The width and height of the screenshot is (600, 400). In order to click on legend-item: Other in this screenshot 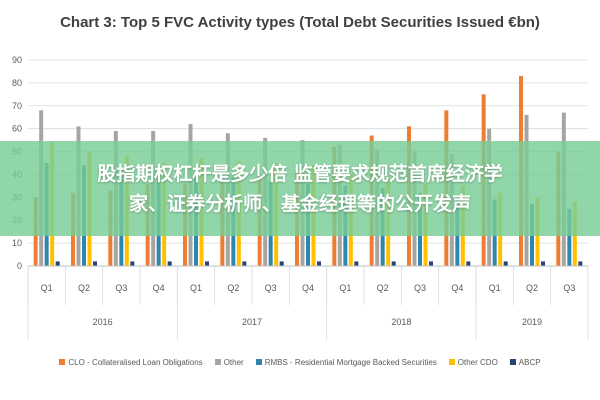, I will do `click(229, 362)`.